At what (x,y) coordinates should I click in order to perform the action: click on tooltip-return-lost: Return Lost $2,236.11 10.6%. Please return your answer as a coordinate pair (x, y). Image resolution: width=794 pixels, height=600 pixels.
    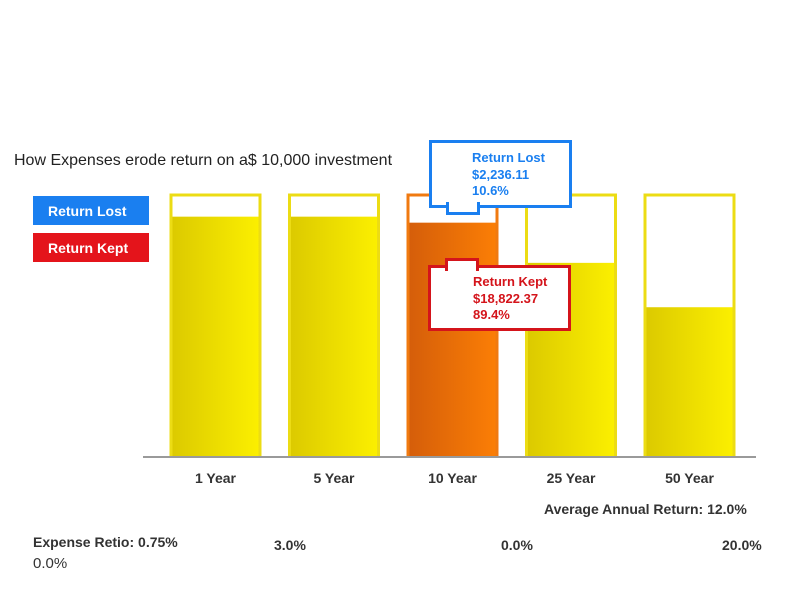
    Looking at the image, I should click on (500, 177).